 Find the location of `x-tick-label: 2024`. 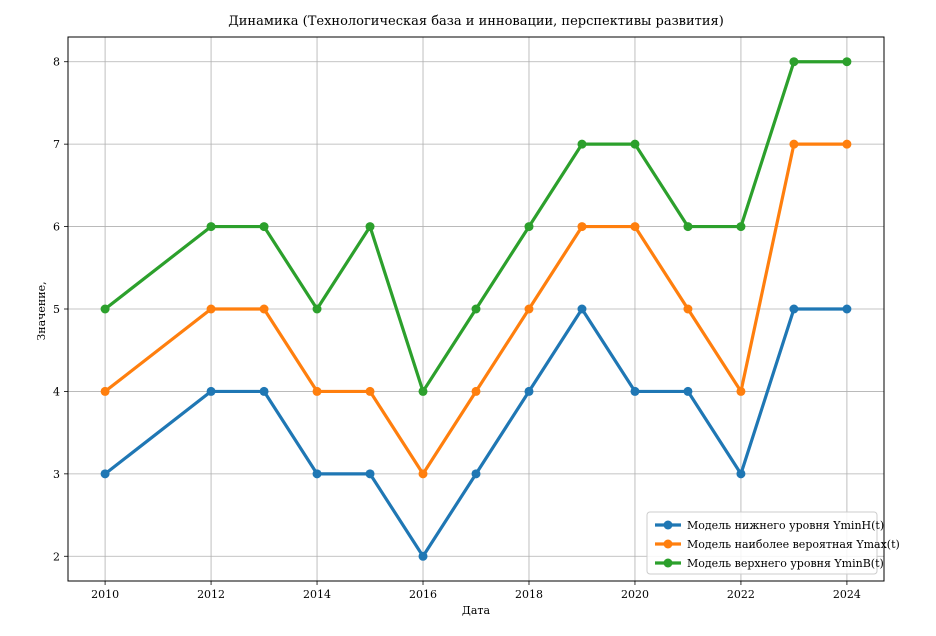

x-tick-label: 2024 is located at coordinates (847, 594).